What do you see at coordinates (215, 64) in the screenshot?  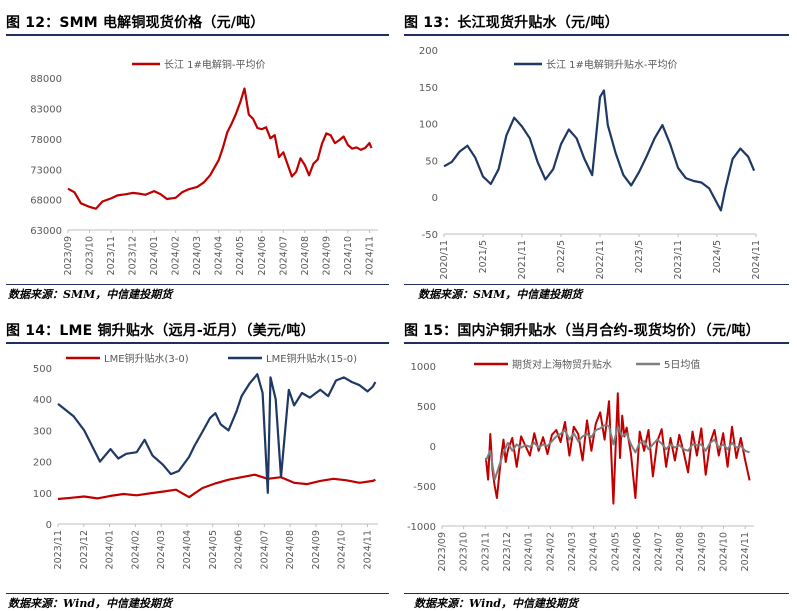 I see `legend-label: 长江 1#电解铜-平均价` at bounding box center [215, 64].